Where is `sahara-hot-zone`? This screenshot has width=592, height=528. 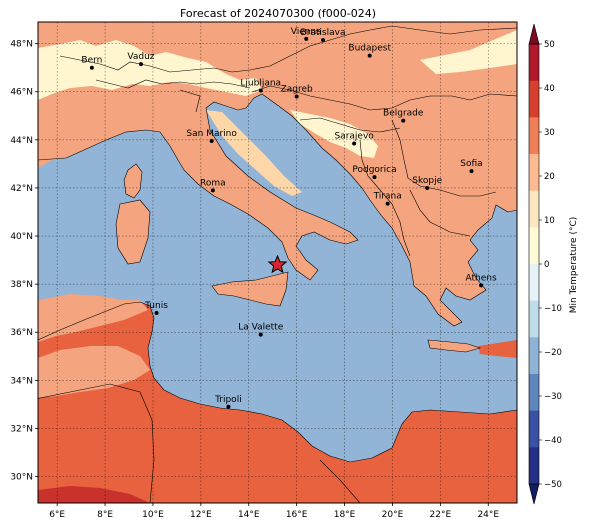 sahara-hot-zone is located at coordinates (94, 494).